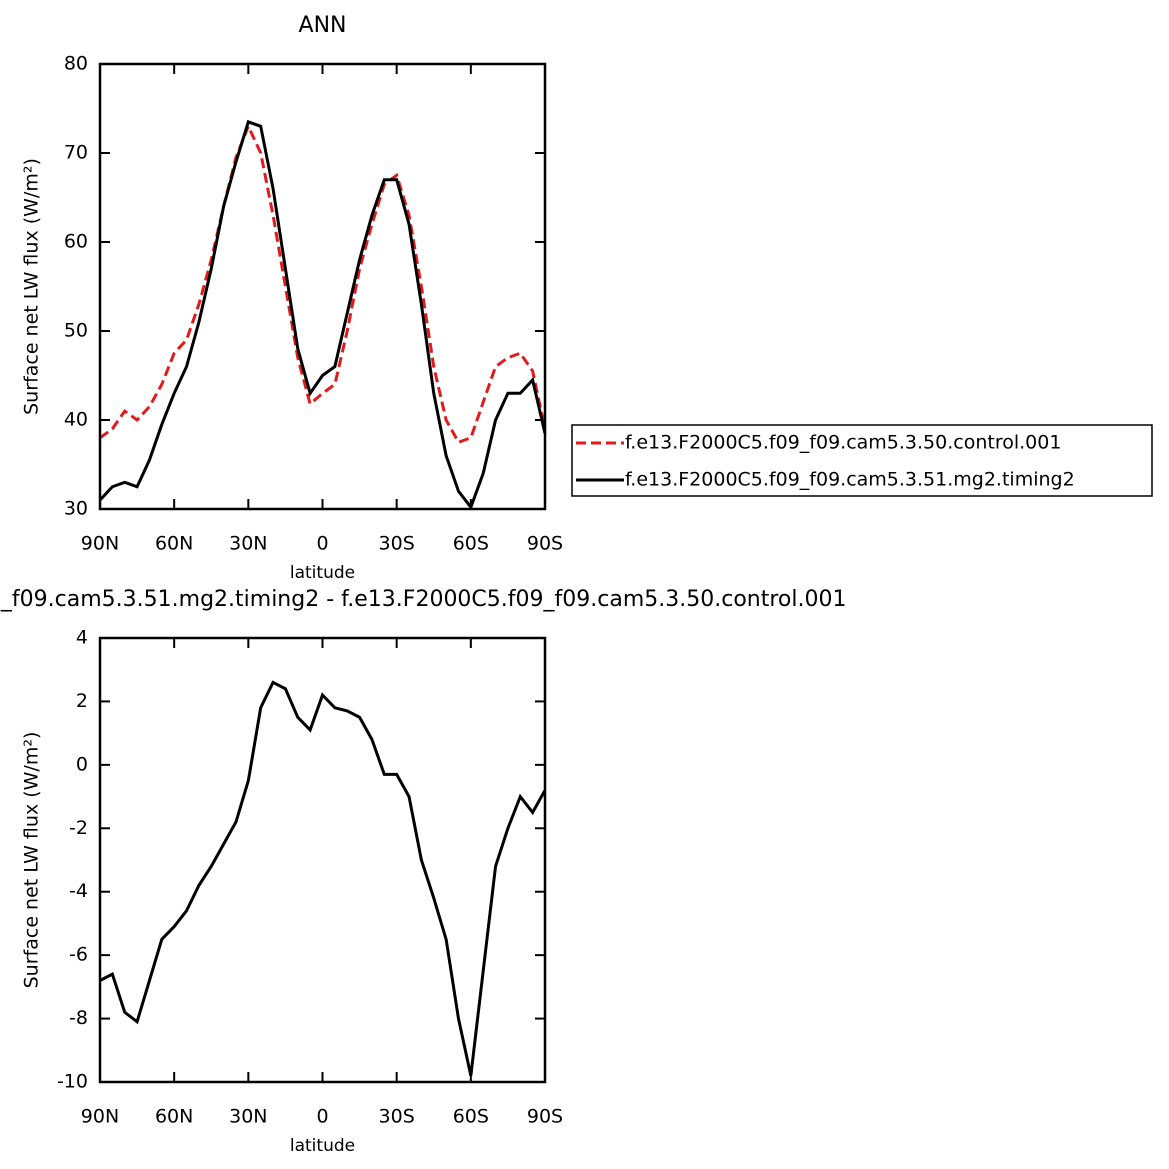 This screenshot has width=1169, height=1169. Describe the element at coordinates (82, 638) in the screenshot. I see `y-tick-label: 4` at that location.